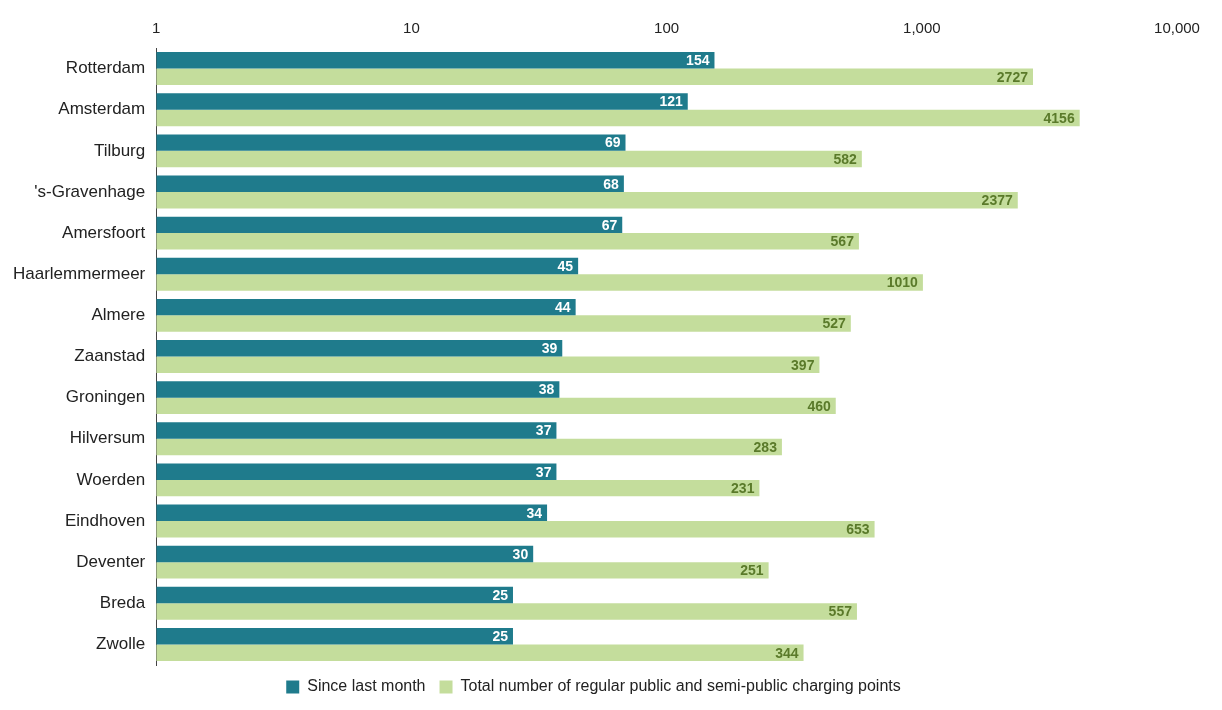 The image size is (1222, 710). What do you see at coordinates (565, 265) in the screenshot?
I see `data-label: 45` at bounding box center [565, 265].